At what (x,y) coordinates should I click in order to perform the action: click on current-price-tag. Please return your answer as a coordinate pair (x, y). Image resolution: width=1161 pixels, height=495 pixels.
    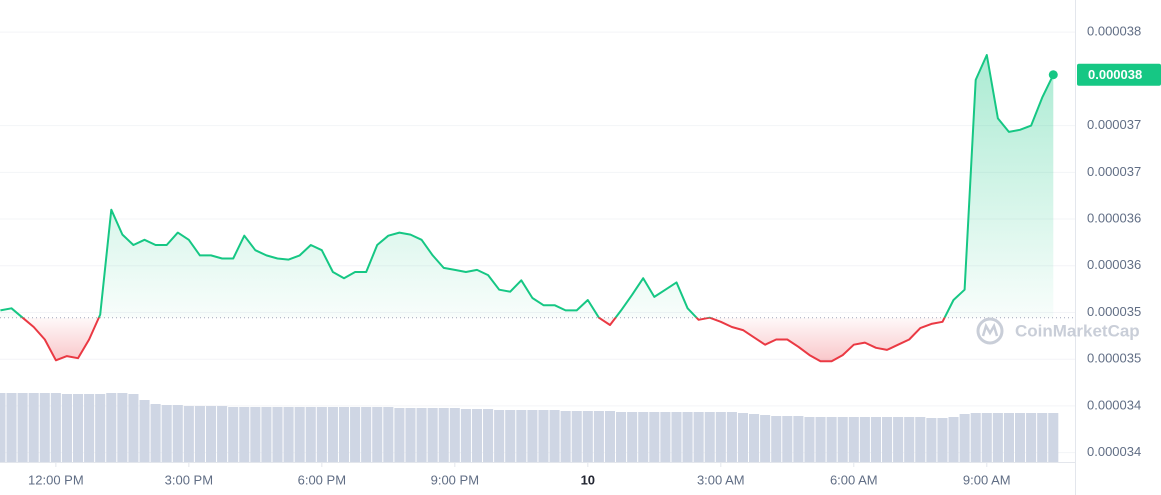
    Looking at the image, I should click on (1119, 74).